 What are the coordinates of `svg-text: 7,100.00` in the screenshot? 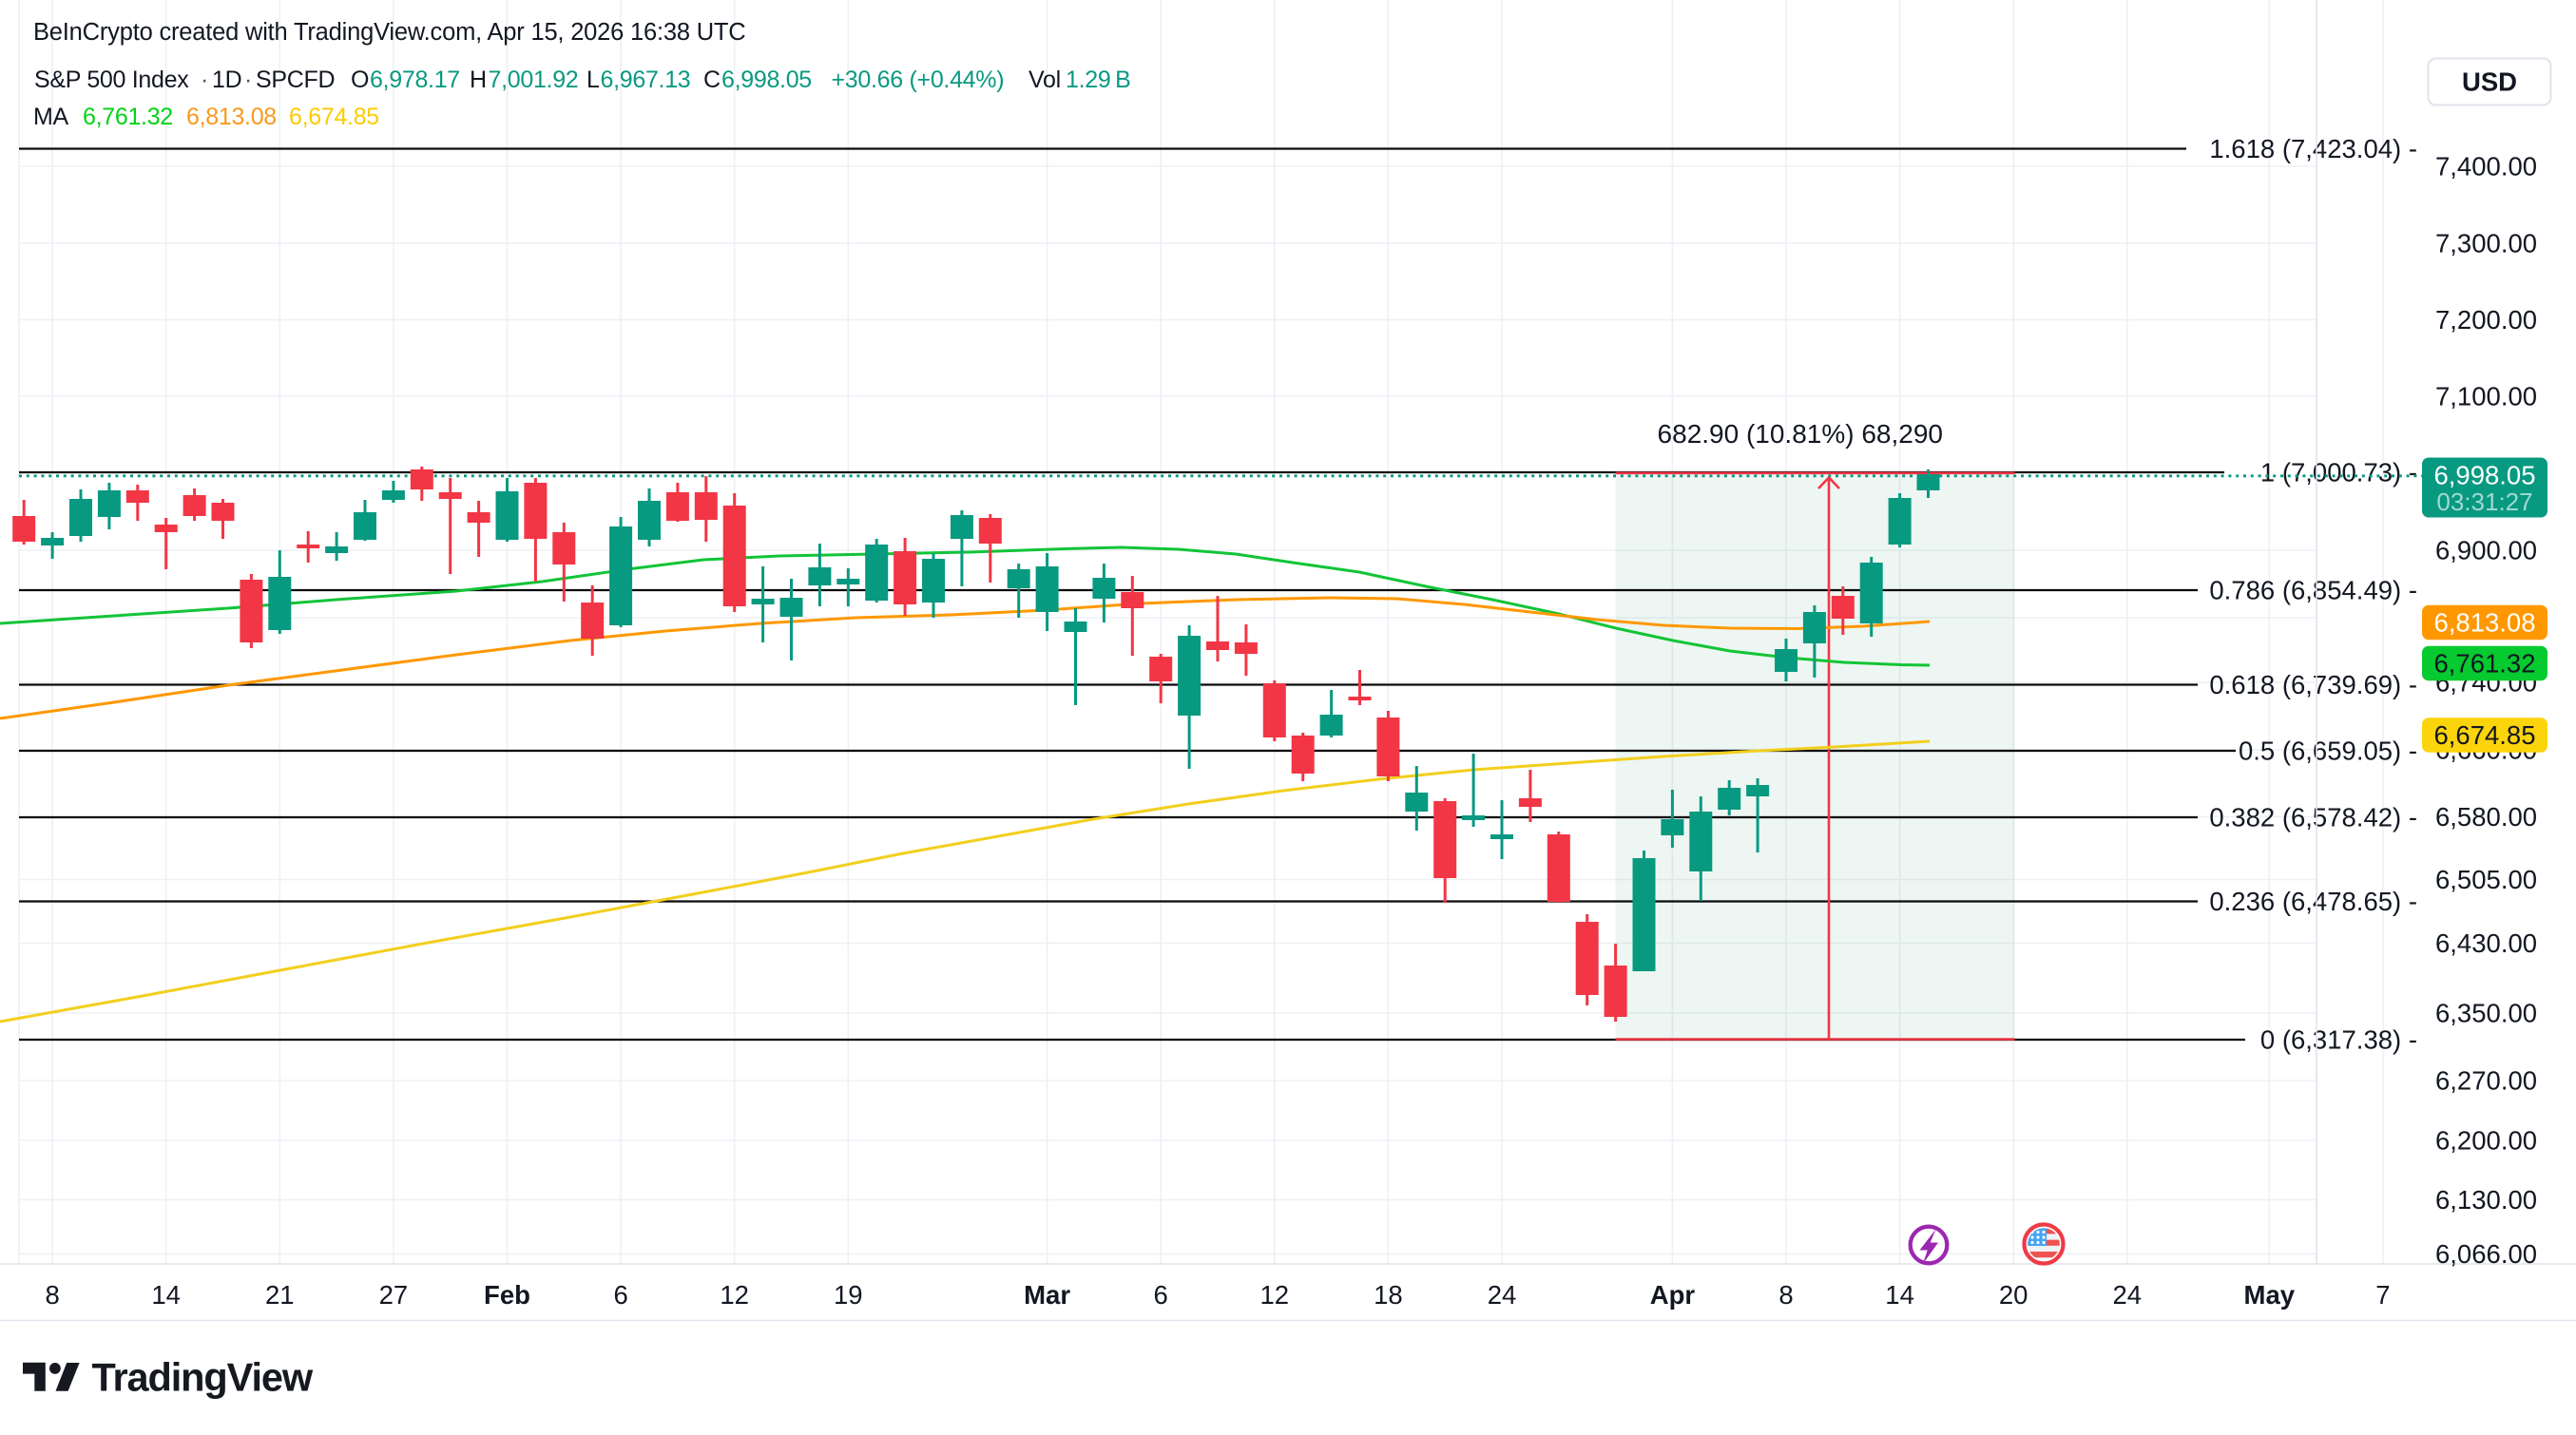 It's located at (2486, 396).